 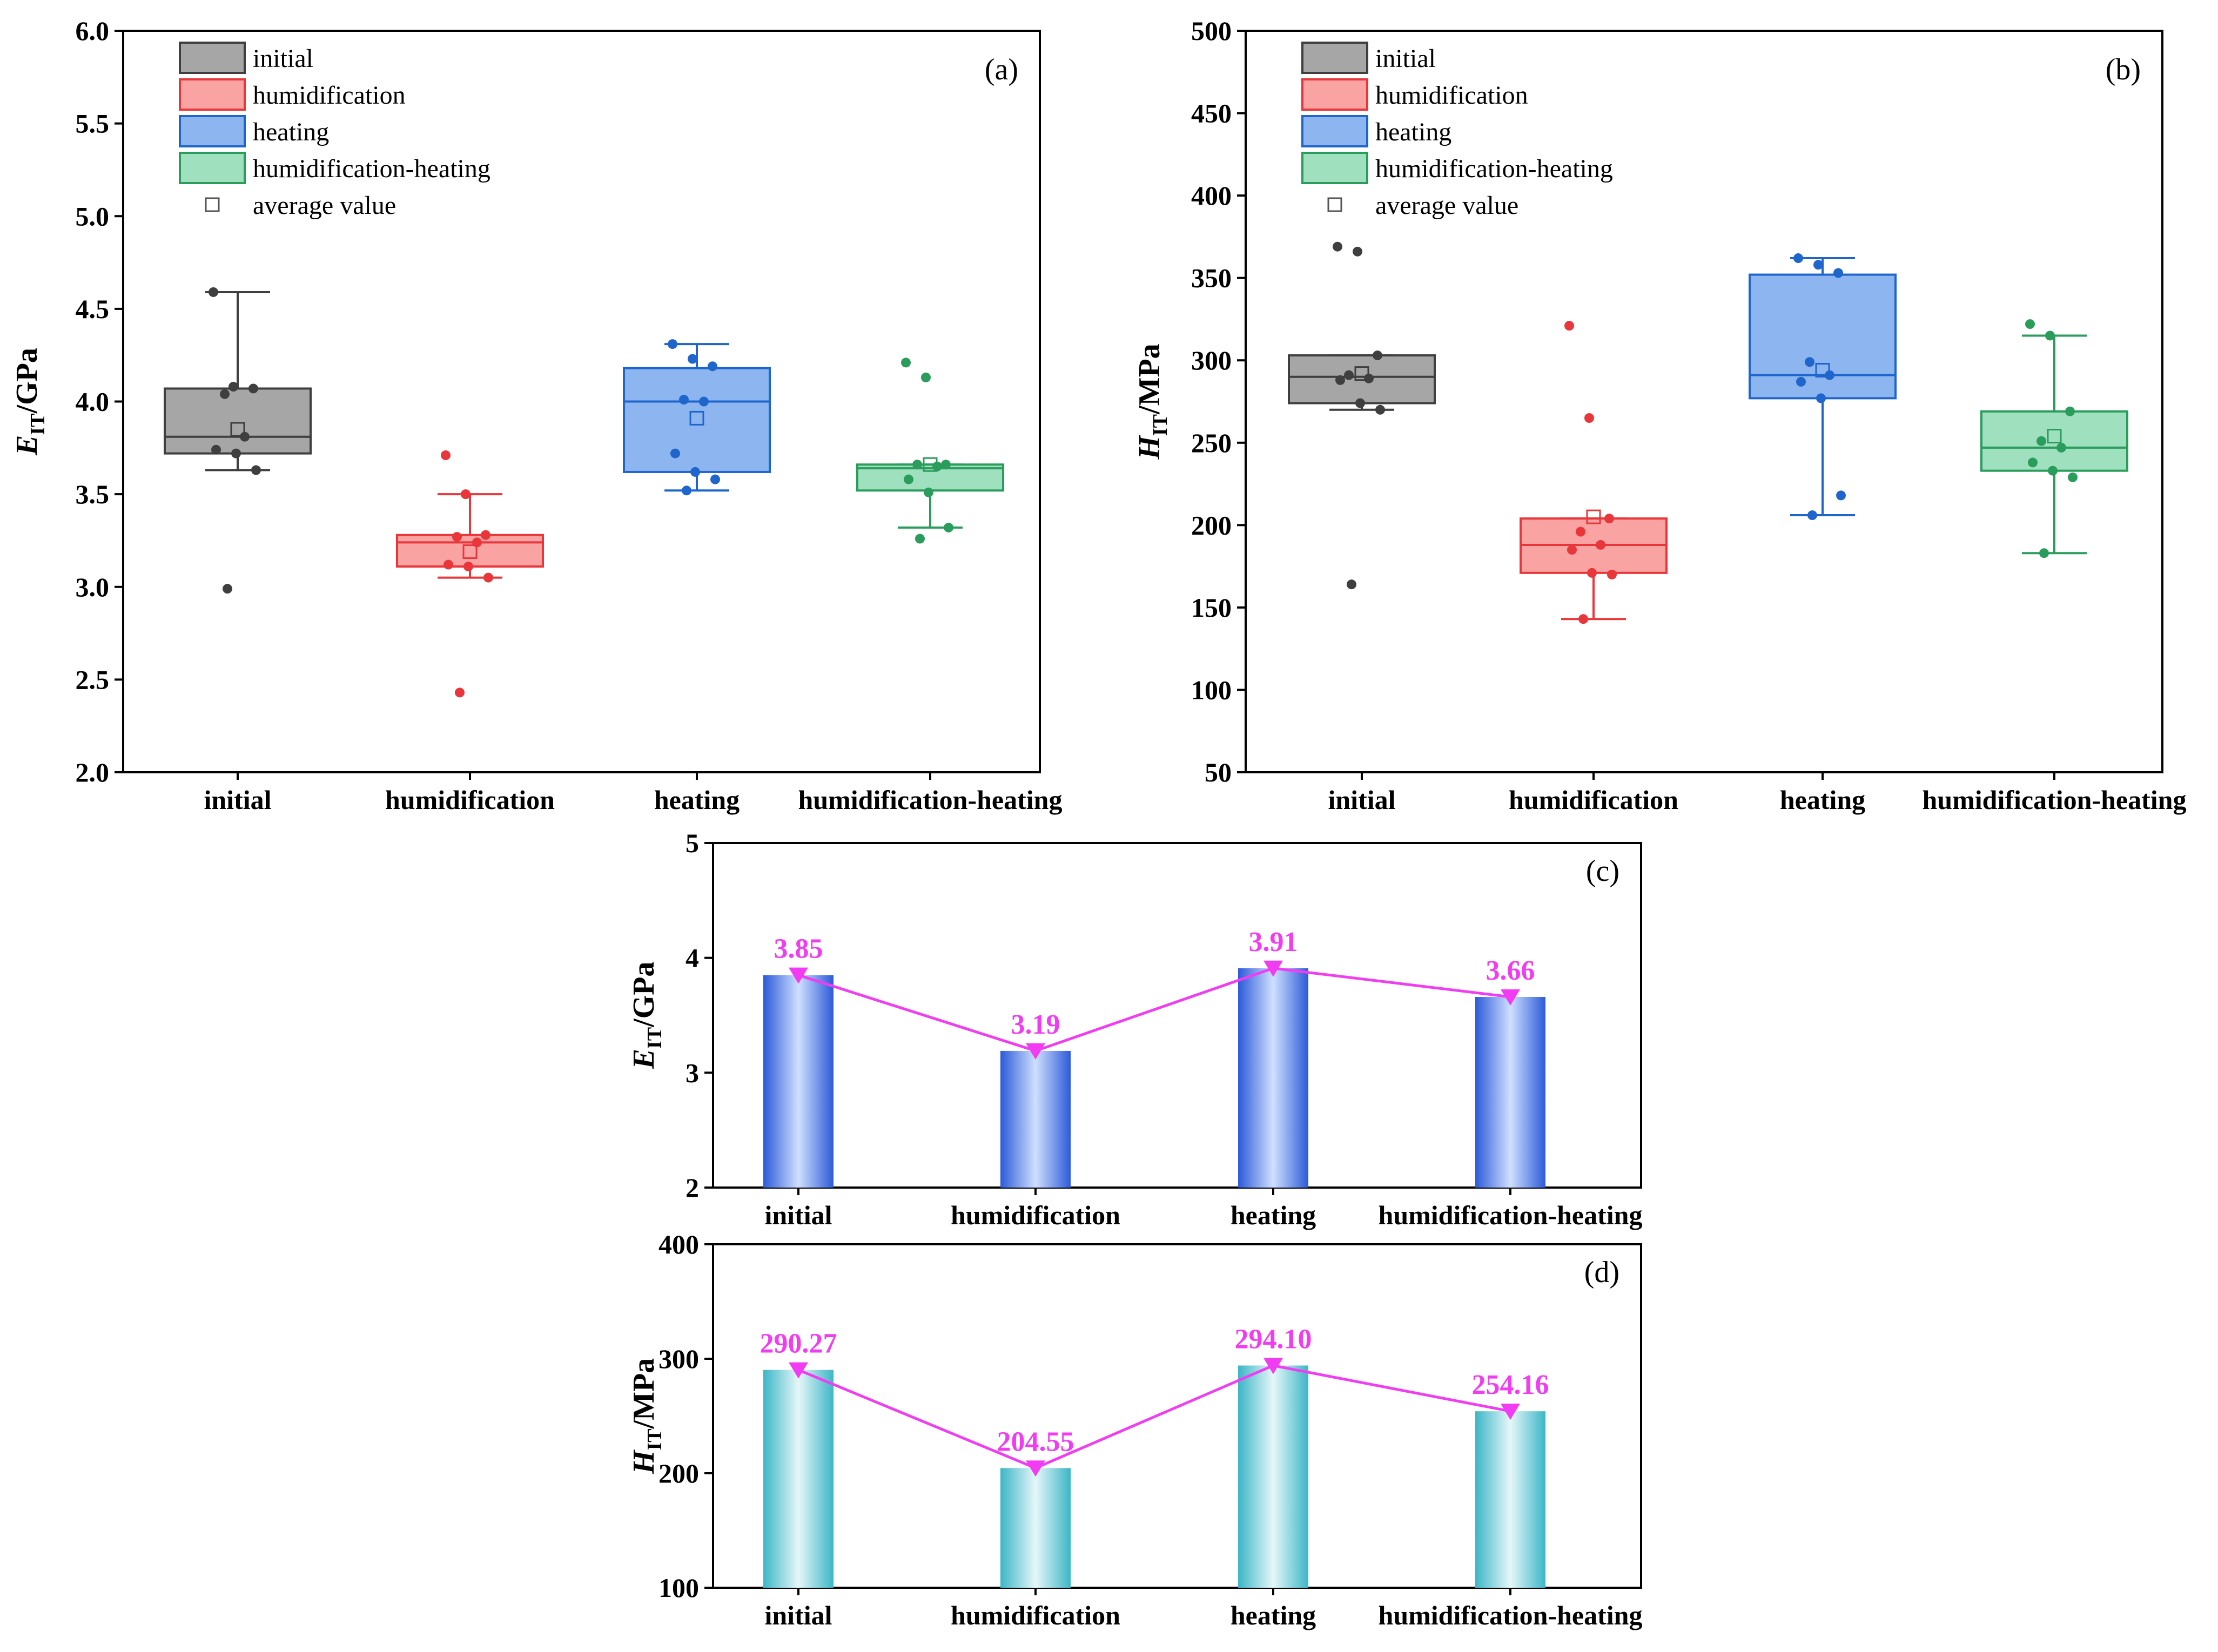 I want to click on value-label: 290.27, so click(x=798, y=1344).